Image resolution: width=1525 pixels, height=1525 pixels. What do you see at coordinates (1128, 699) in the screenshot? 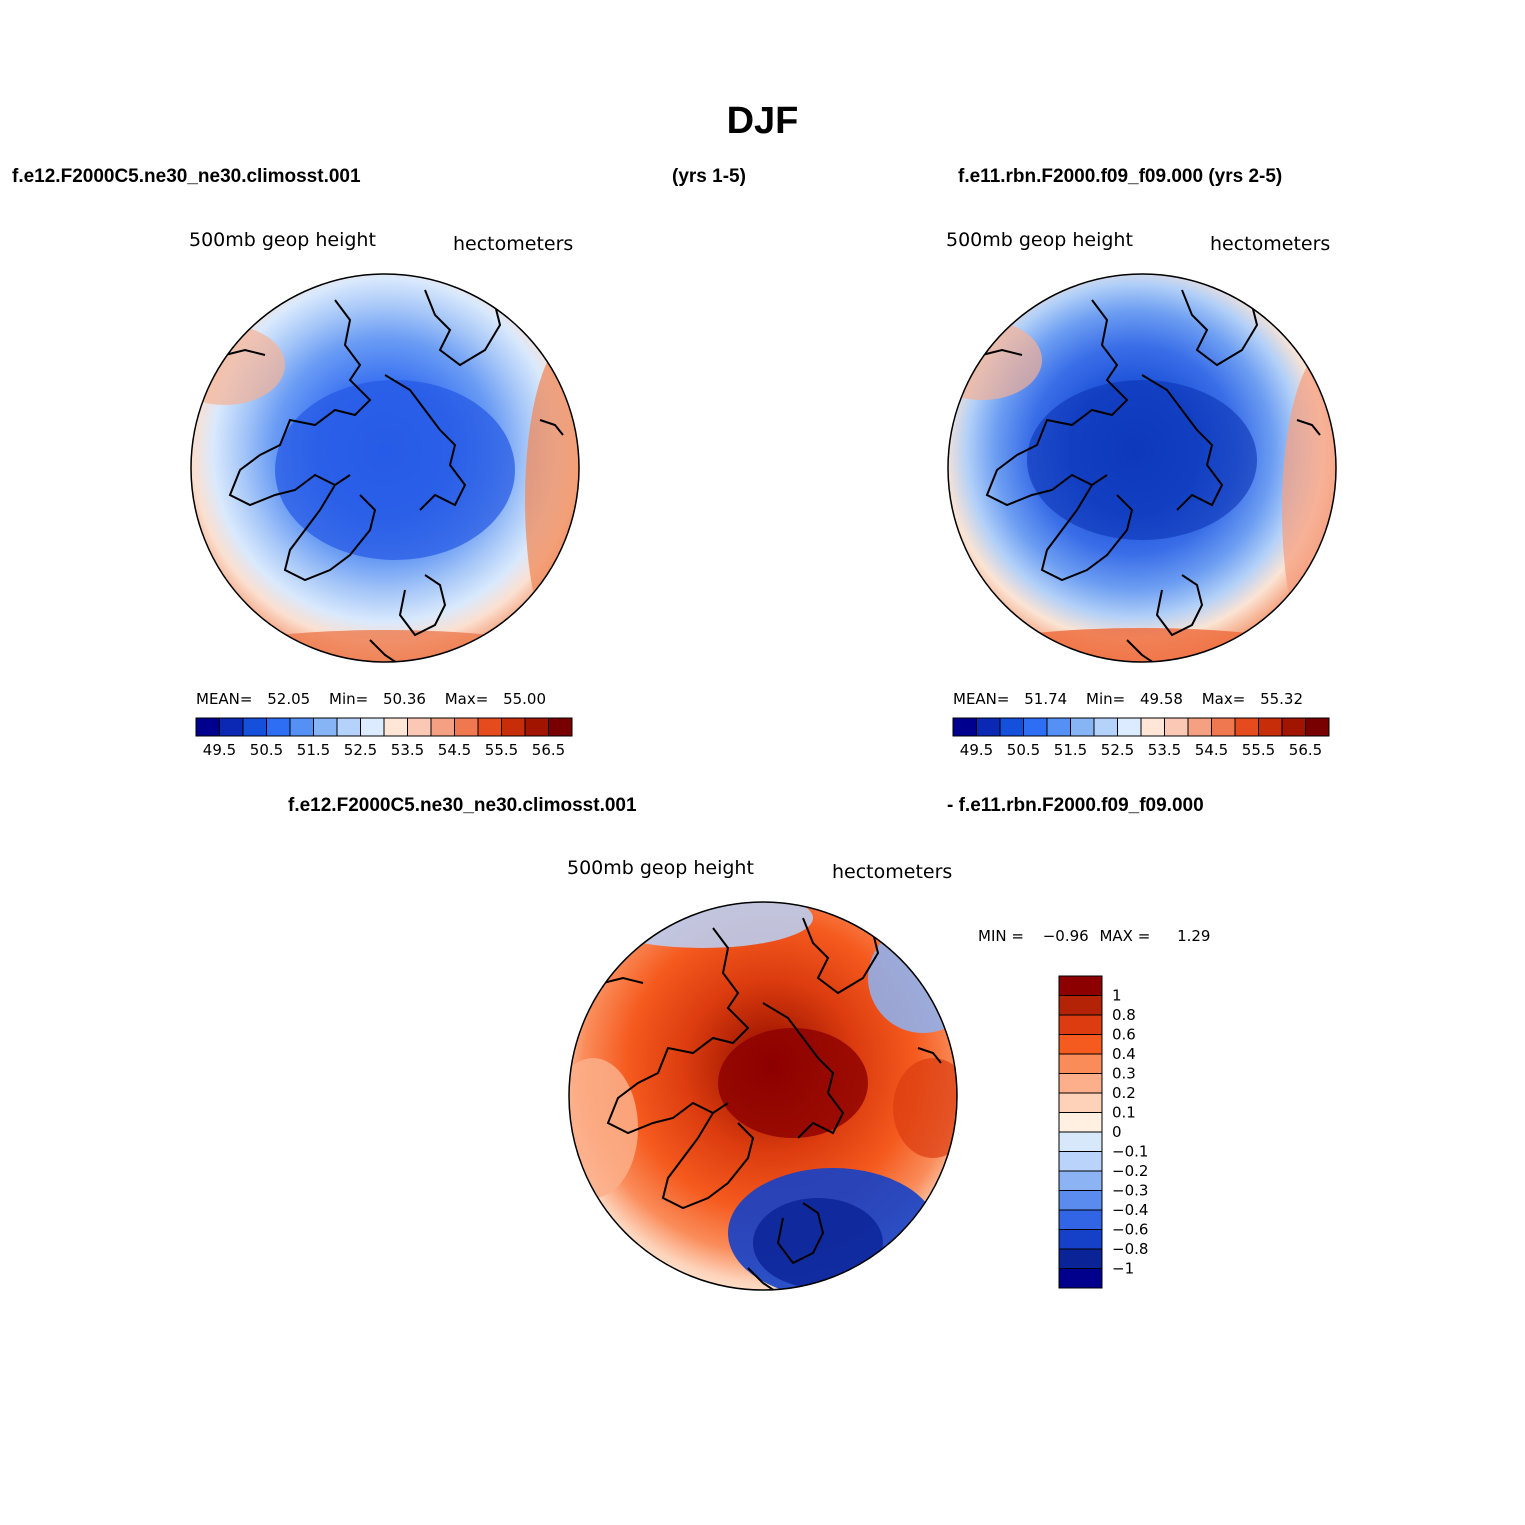
I see `panel2-stats: MEAN= 51.74 Min= 49.58 Max= 55.32` at bounding box center [1128, 699].